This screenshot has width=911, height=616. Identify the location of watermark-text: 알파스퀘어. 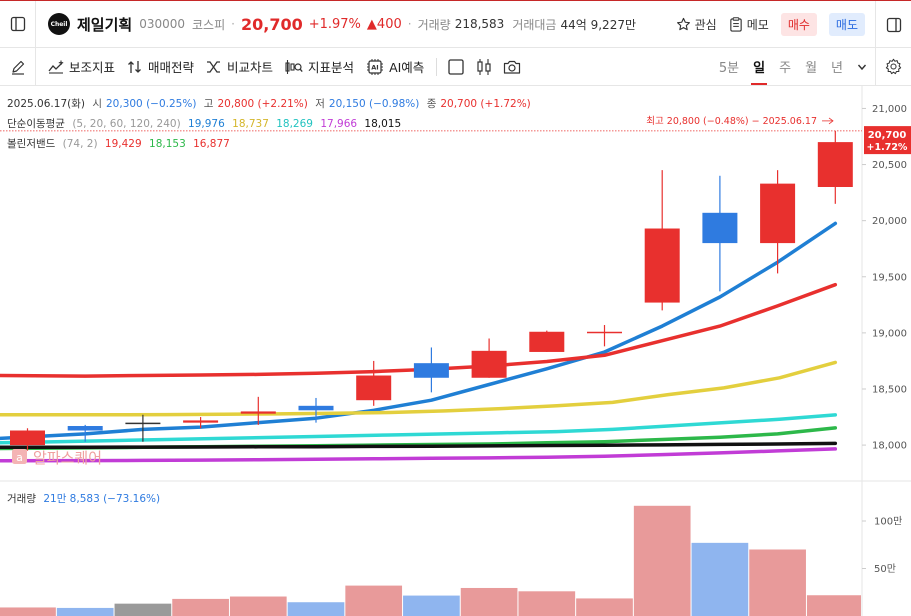
(67, 458).